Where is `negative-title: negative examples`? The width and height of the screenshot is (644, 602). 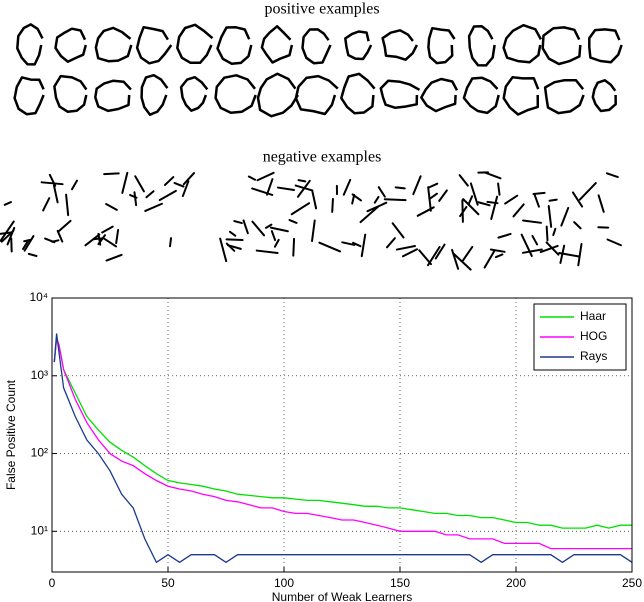 negative-title: negative examples is located at coordinates (322, 157).